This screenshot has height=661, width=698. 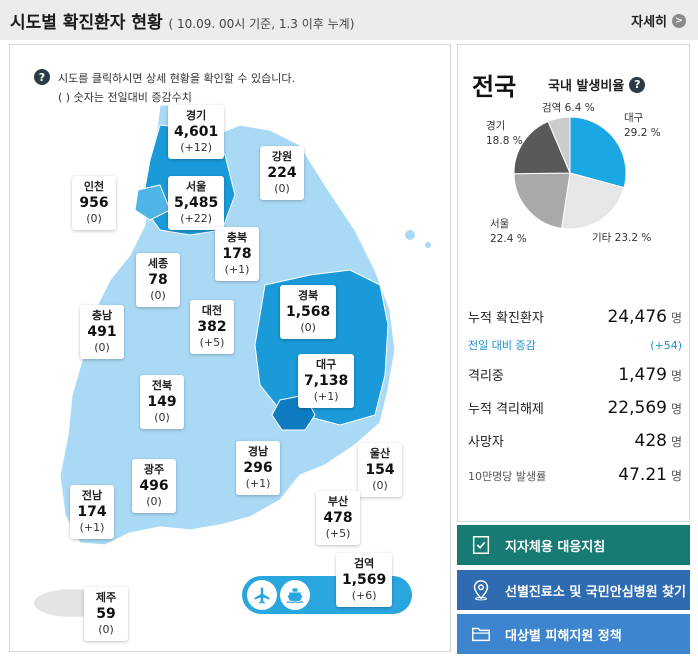 I want to click on region-count: 496, so click(x=154, y=486).